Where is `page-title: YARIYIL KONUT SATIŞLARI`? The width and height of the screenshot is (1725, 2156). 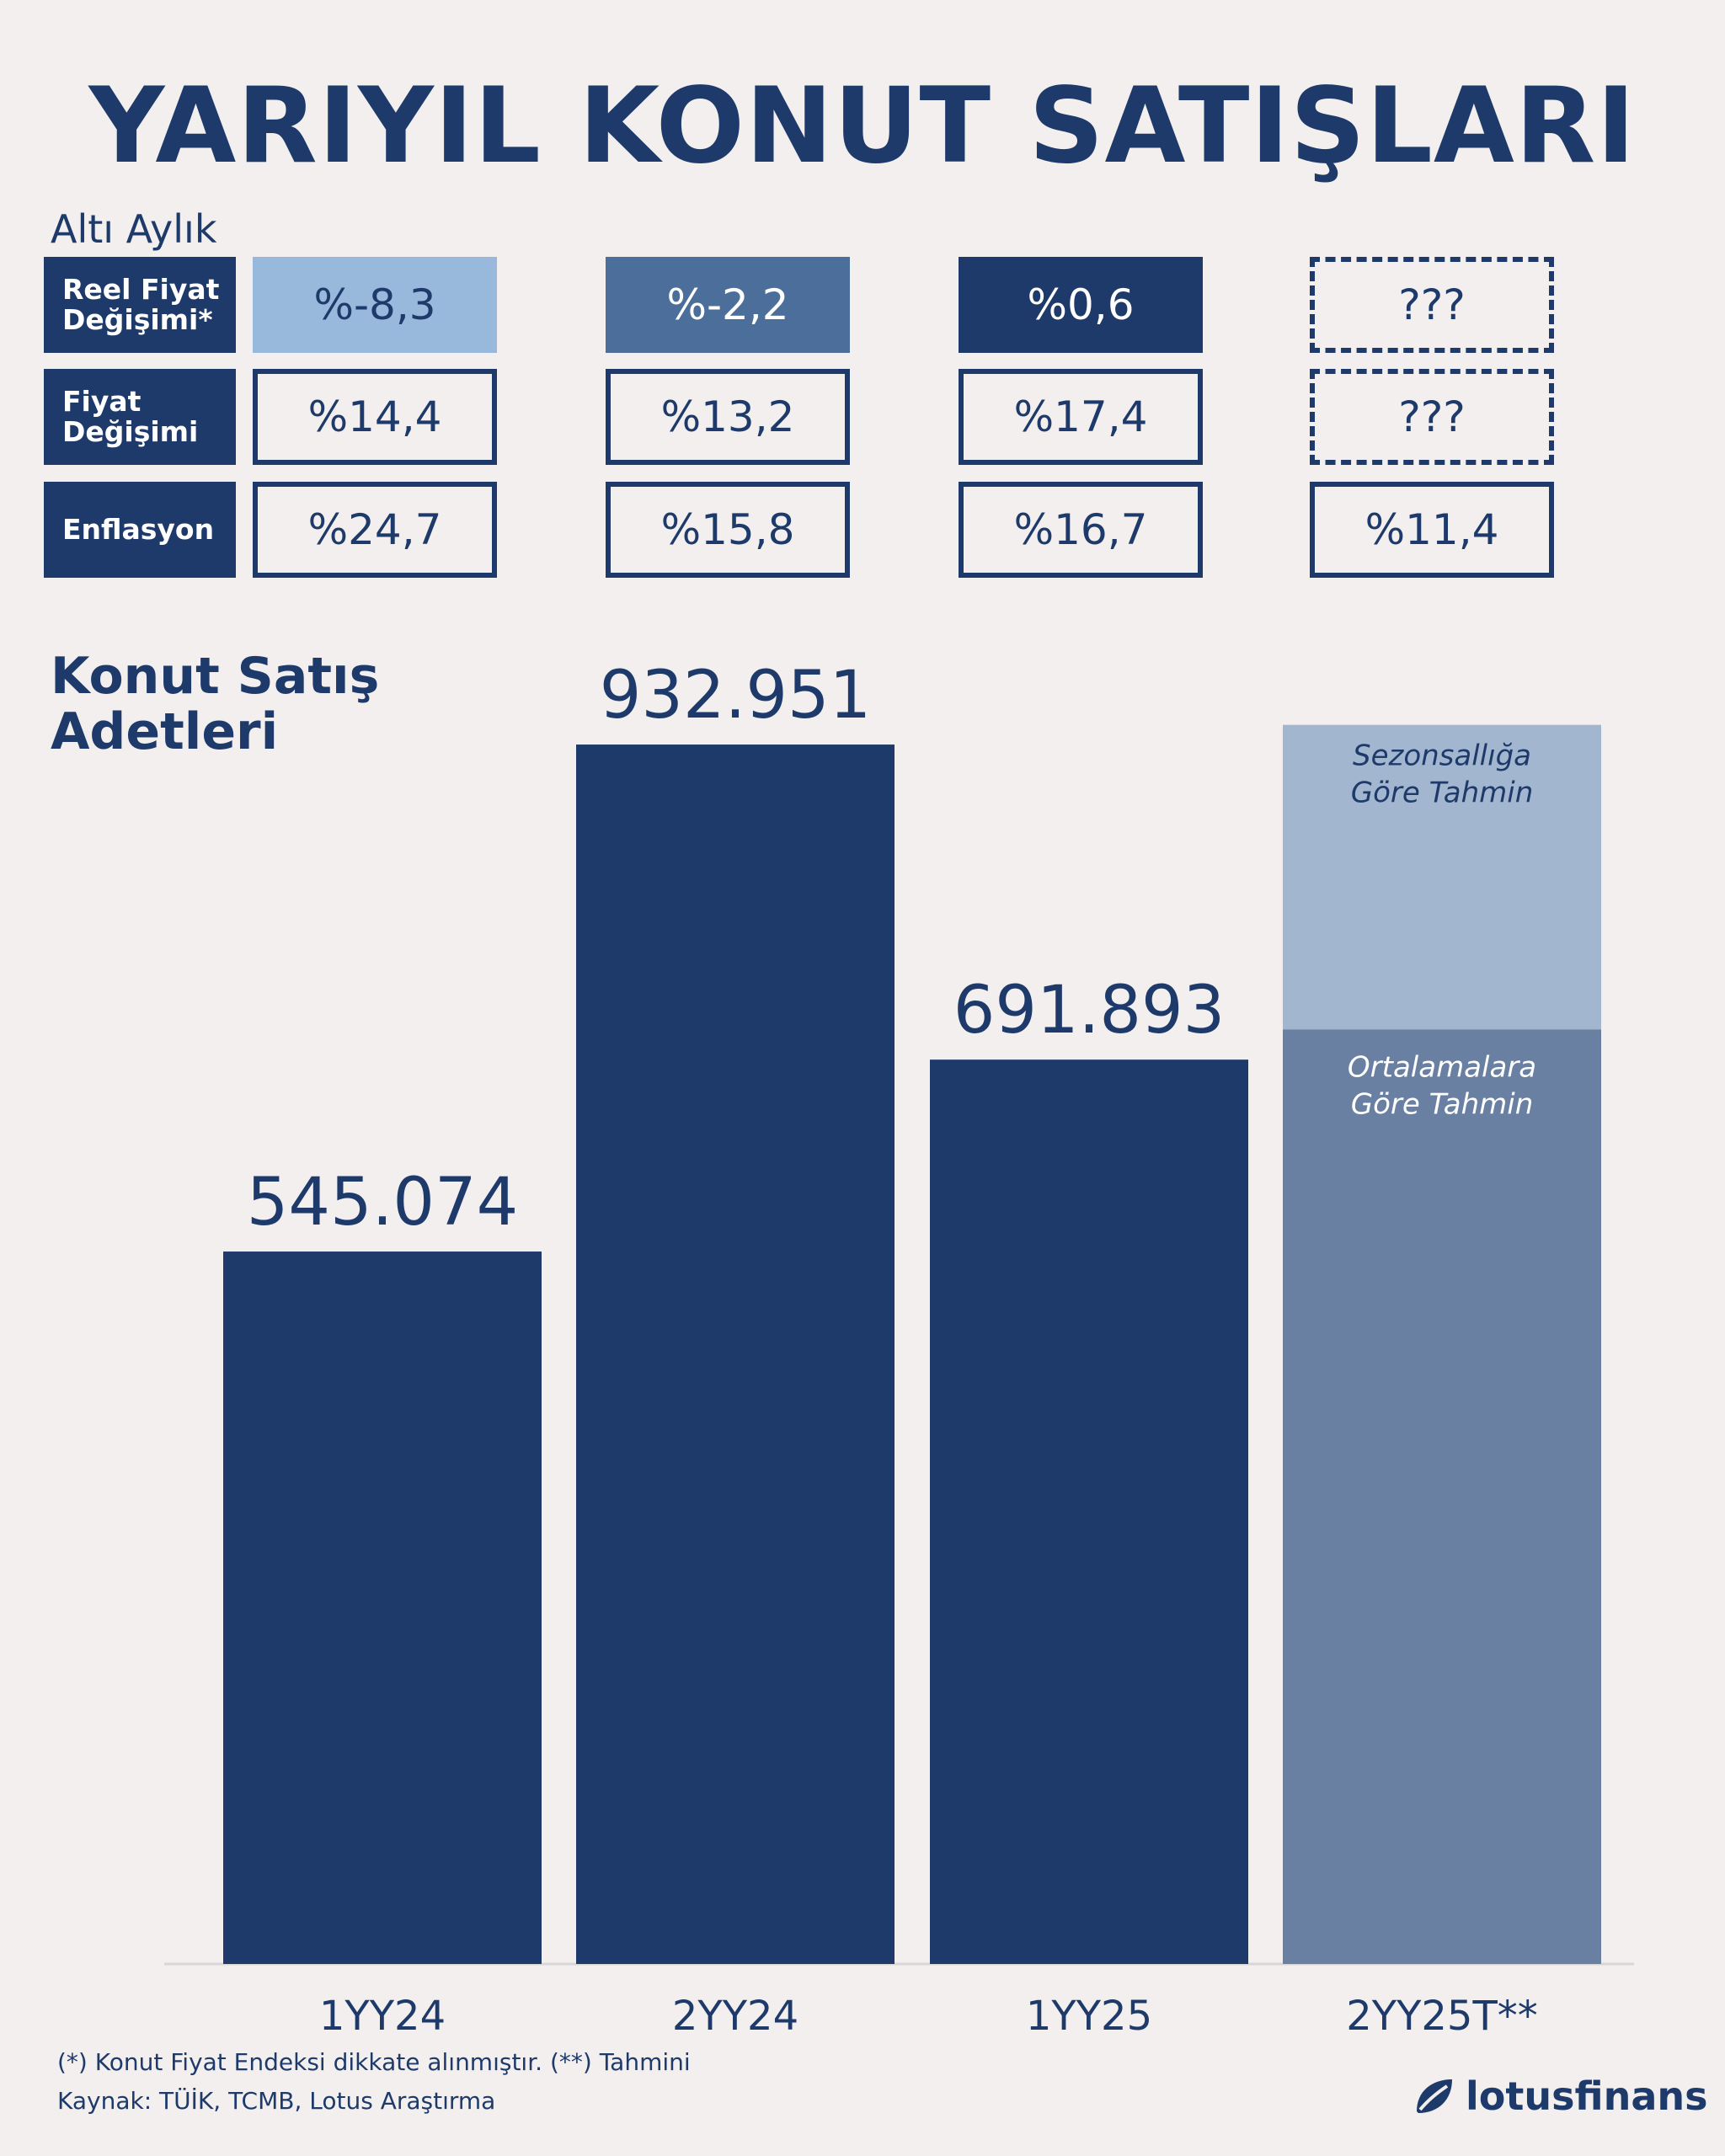 page-title: YARIYIL KONUT SATIŞLARI is located at coordinates (862, 126).